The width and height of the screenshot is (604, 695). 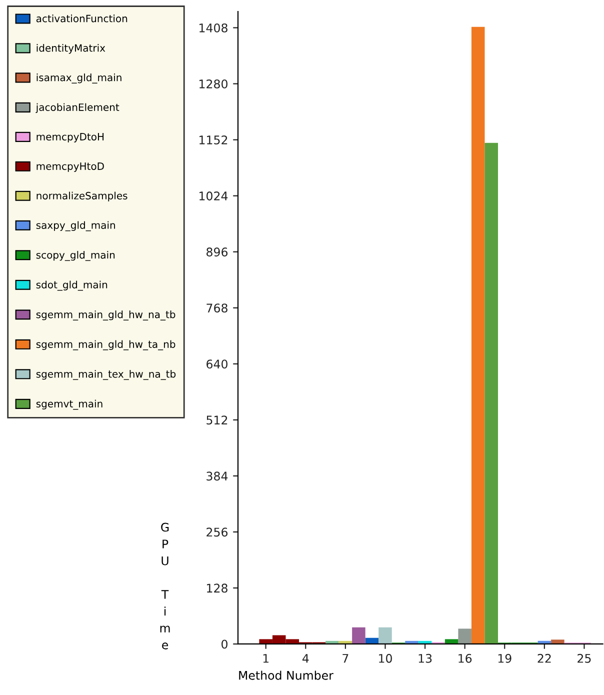 What do you see at coordinates (70, 137) in the screenshot?
I see `legend-label: memcpyDtoH` at bounding box center [70, 137].